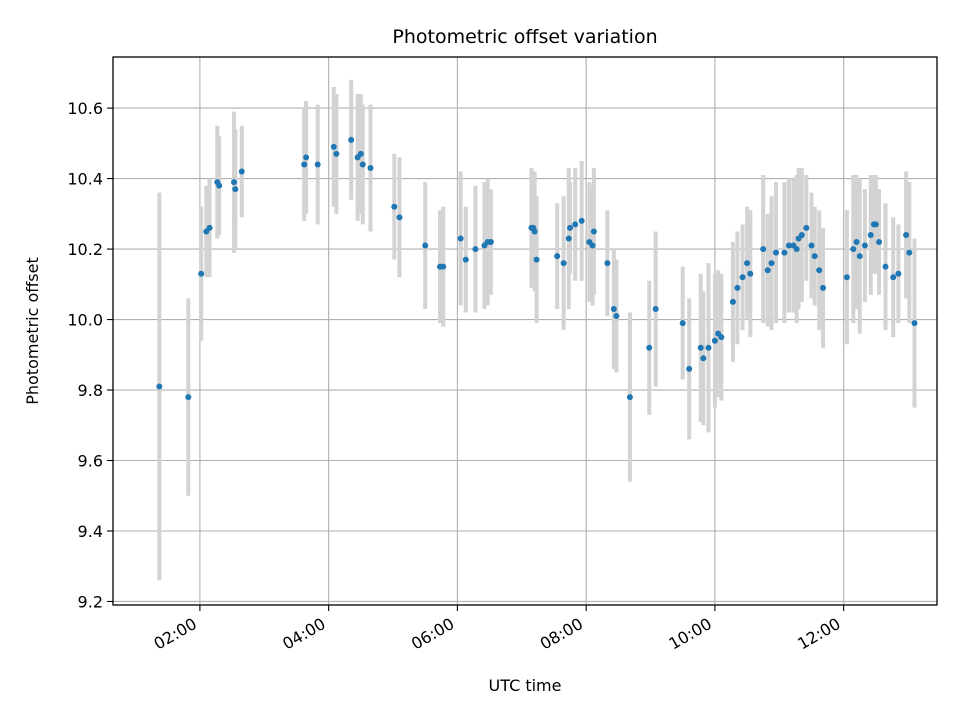 The width and height of the screenshot is (960, 720). I want to click on chart-title: Photometric offset variation, so click(524, 37).